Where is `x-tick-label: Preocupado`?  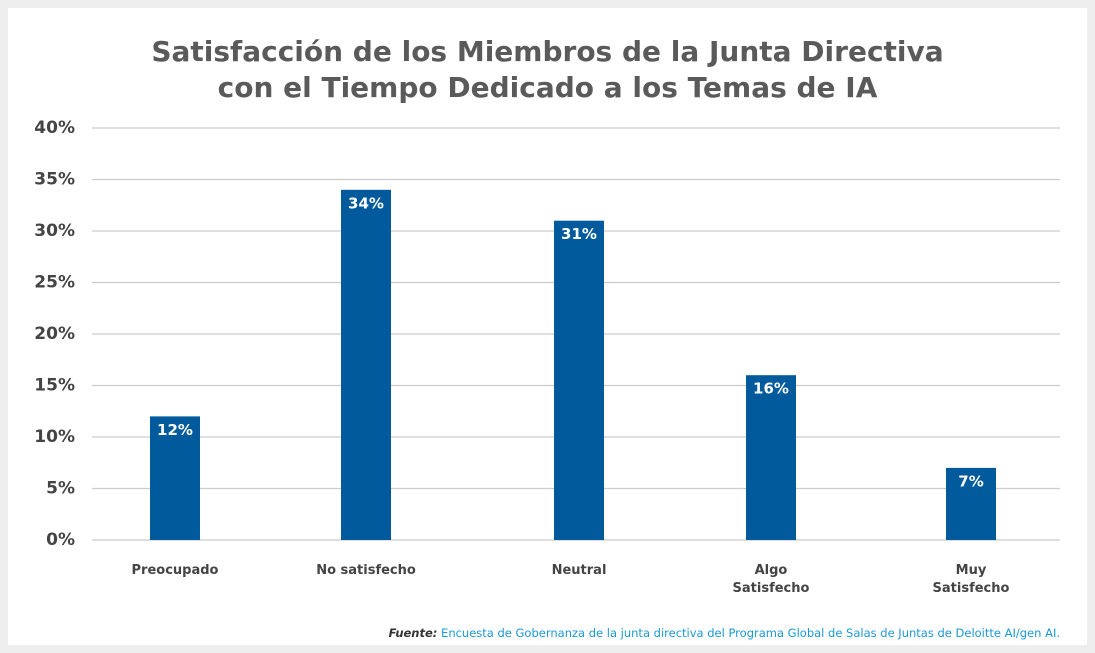
x-tick-label: Preocupado is located at coordinates (175, 570).